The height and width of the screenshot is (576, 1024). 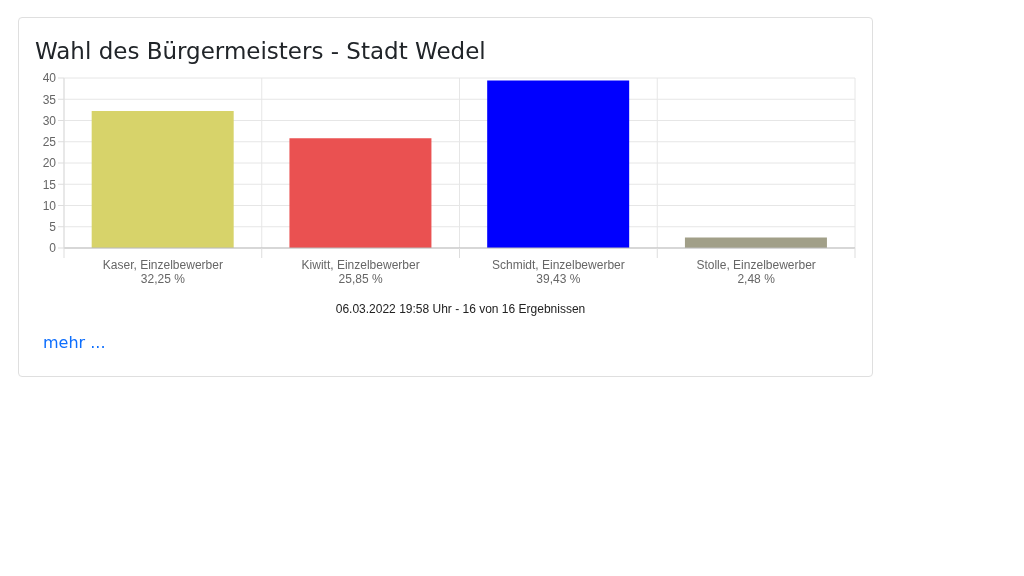 I want to click on y-tick-label: 25, so click(x=49, y=142).